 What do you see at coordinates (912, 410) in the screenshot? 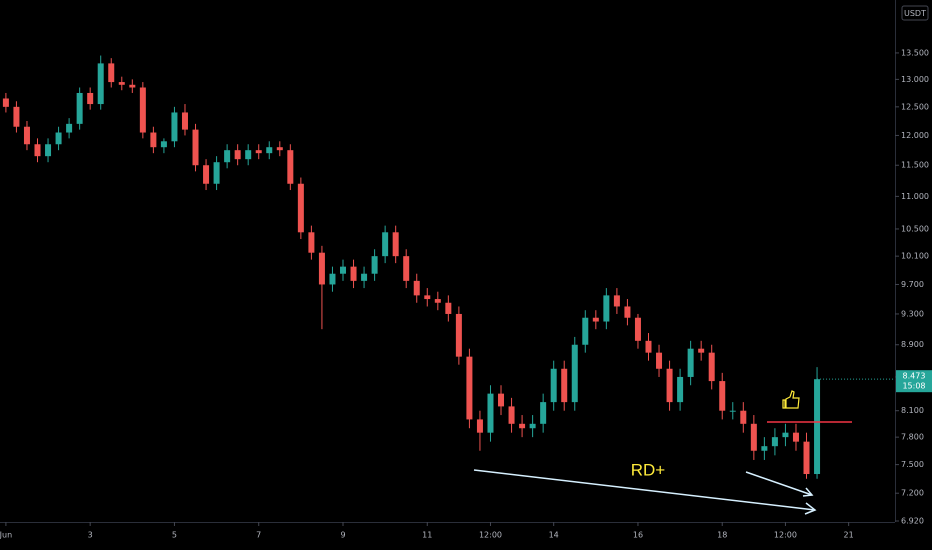
I see `y-tick-label: 8.100` at bounding box center [912, 410].